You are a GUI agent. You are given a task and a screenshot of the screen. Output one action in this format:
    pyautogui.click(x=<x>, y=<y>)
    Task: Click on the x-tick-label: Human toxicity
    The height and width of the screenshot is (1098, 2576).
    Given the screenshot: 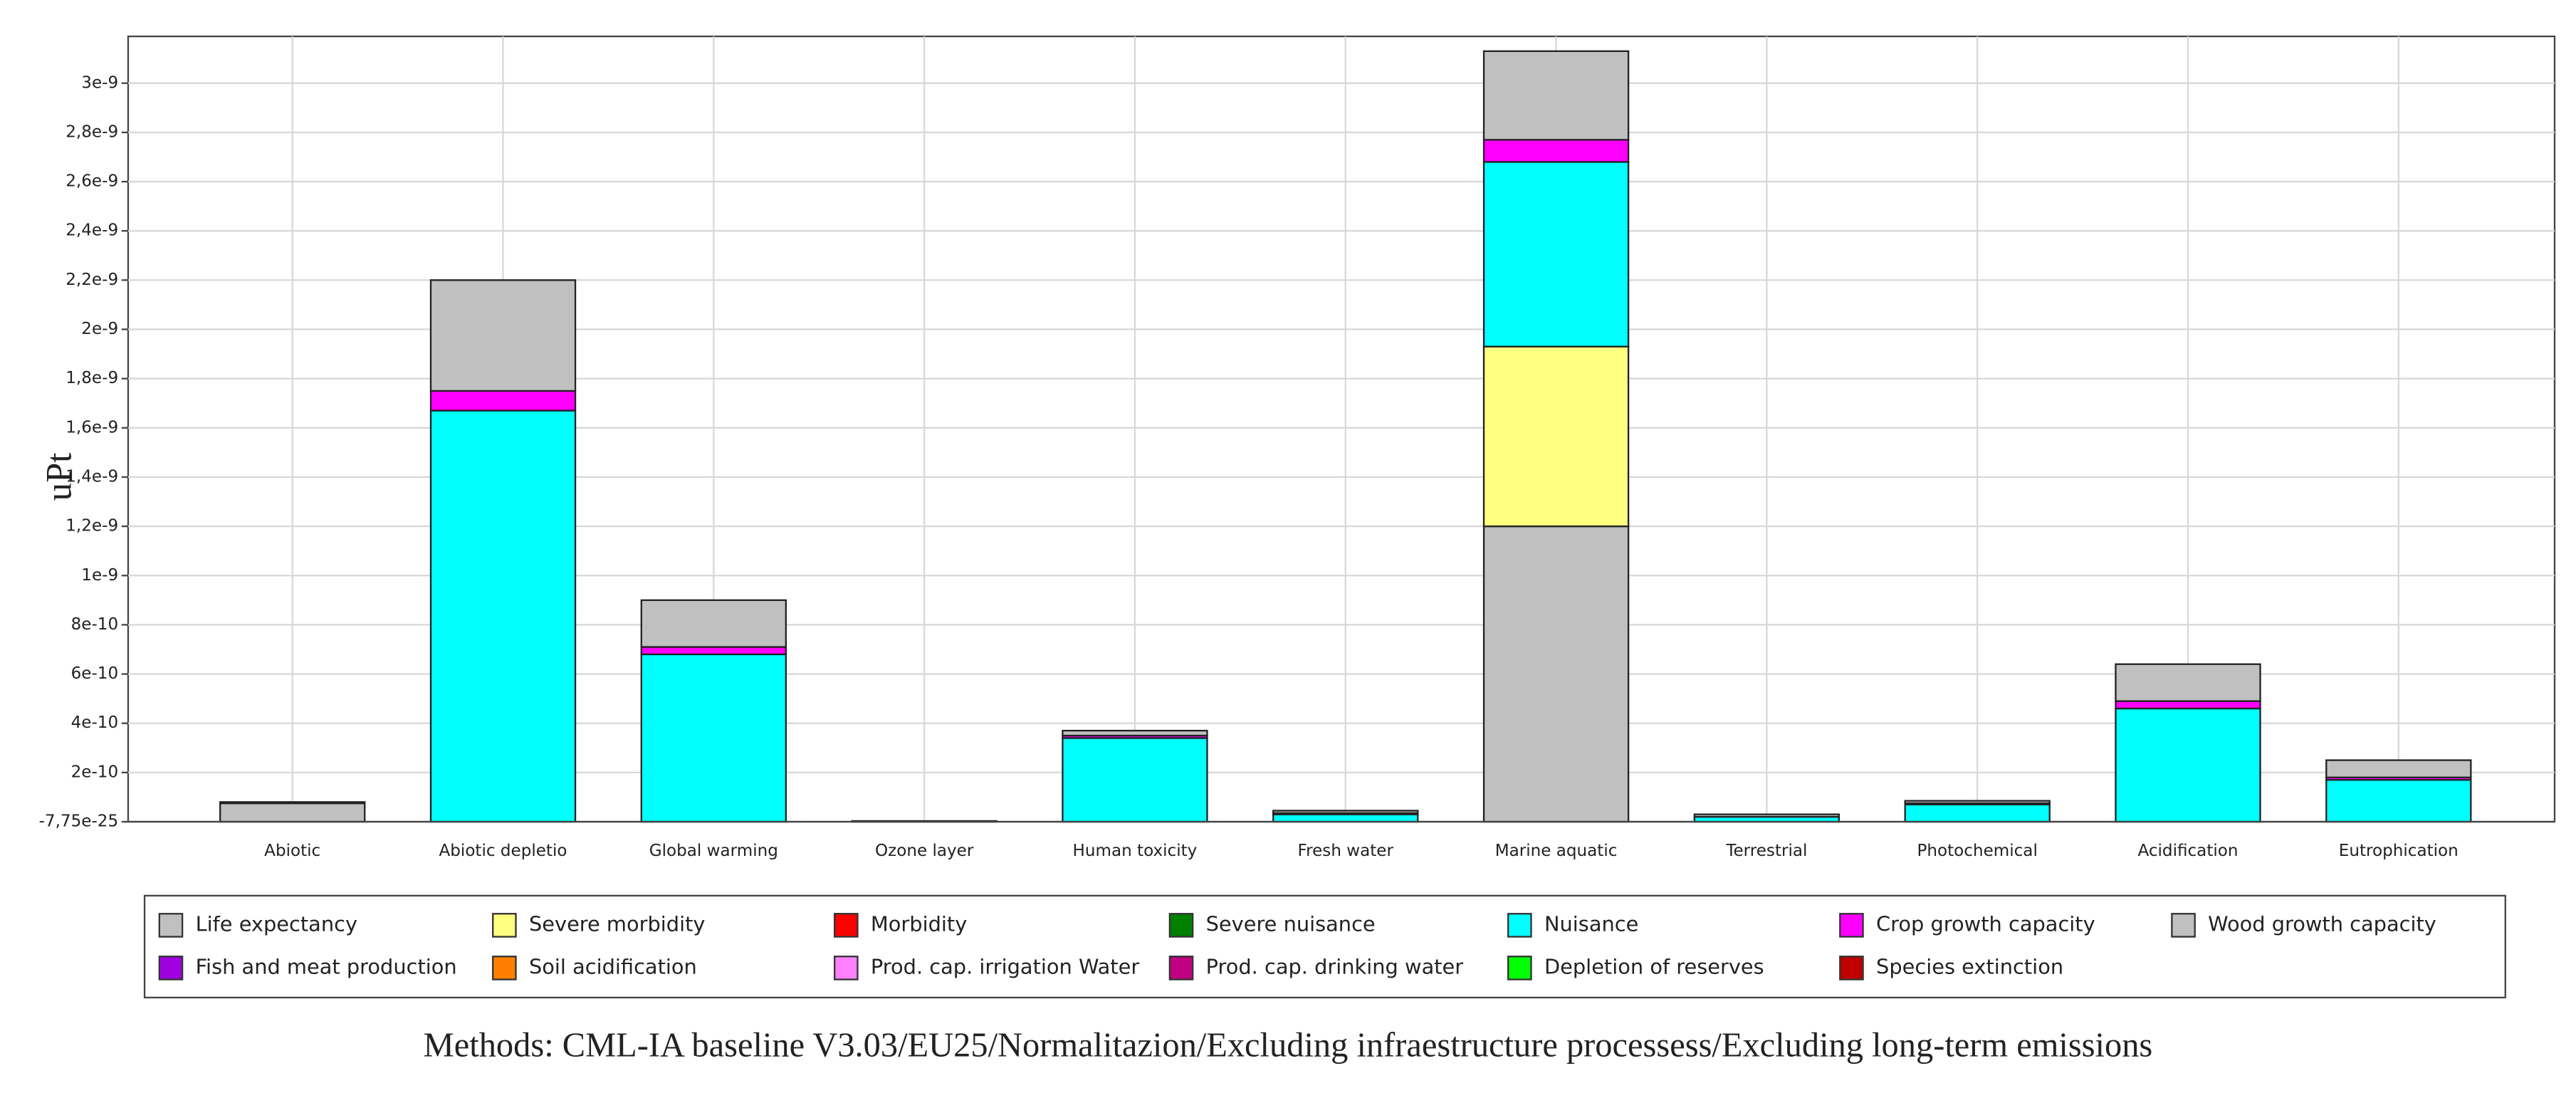 What is the action you would take?
    pyautogui.click(x=1135, y=851)
    